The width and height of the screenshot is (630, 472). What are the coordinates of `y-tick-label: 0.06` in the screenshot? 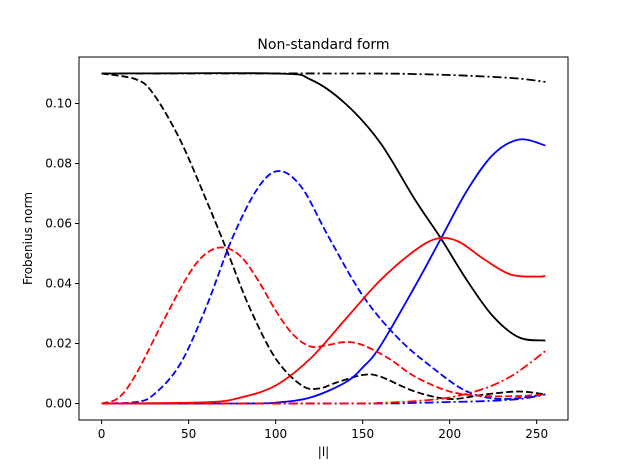 It's located at (58, 224).